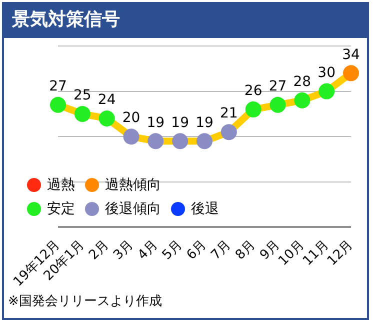 The height and width of the screenshot is (324, 373). What do you see at coordinates (173, 250) in the screenshot?
I see `x-tick-label: 5月` at bounding box center [173, 250].